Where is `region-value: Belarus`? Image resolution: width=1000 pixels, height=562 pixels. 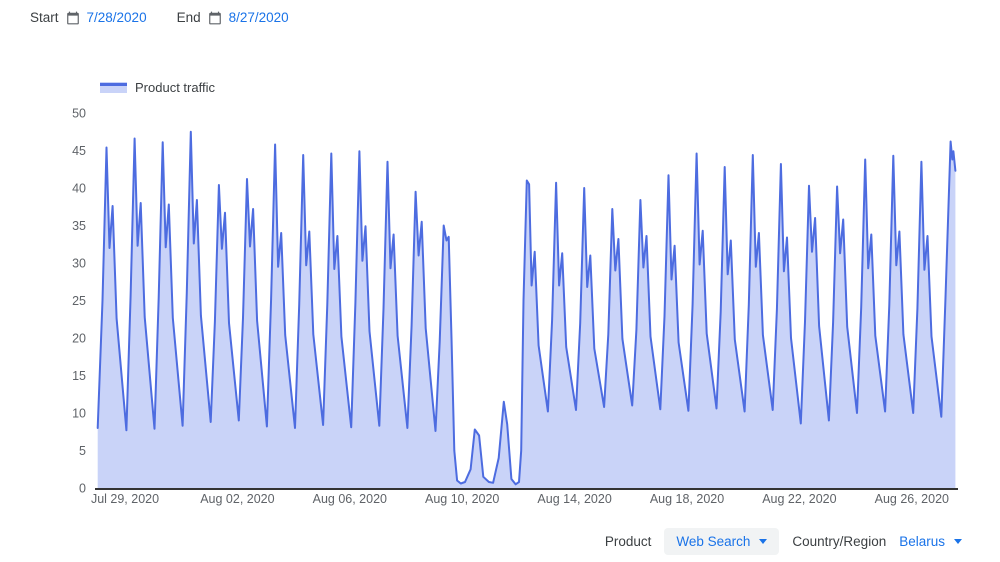
region-value: Belarus is located at coordinates (922, 541).